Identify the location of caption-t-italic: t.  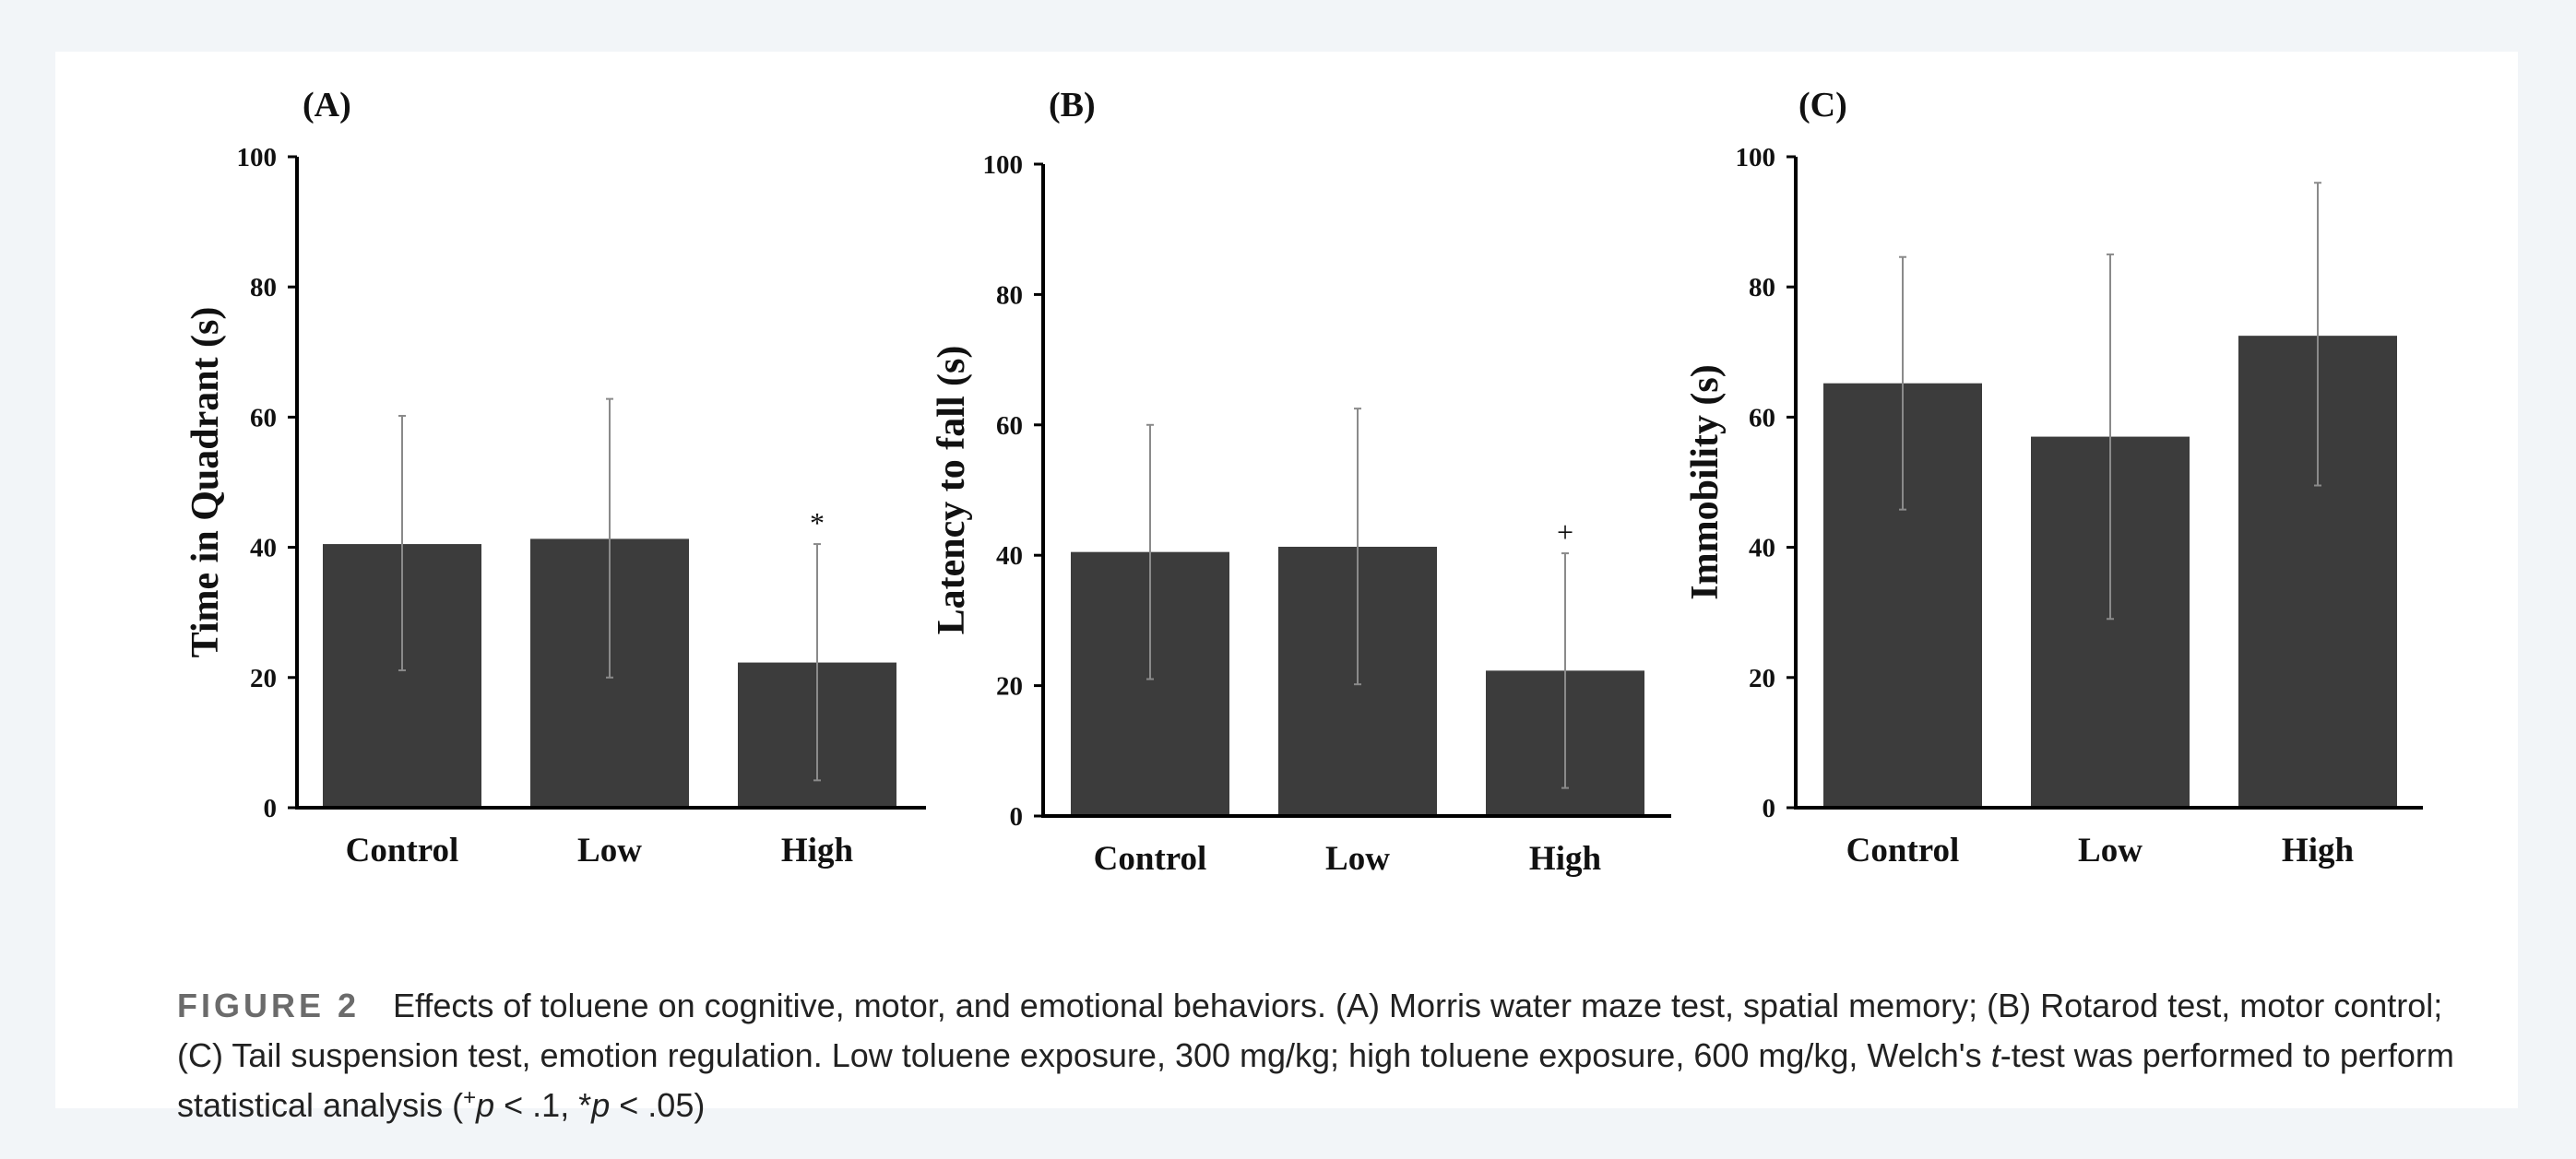
(1995, 1055).